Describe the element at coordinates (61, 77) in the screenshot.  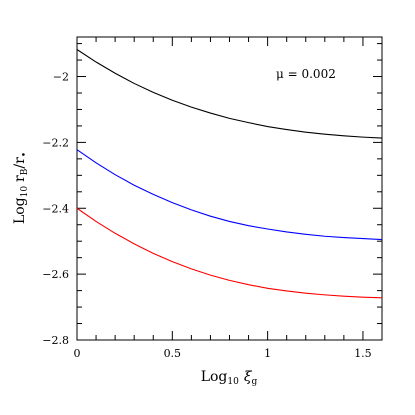
I see `y-tick-label: −2` at that location.